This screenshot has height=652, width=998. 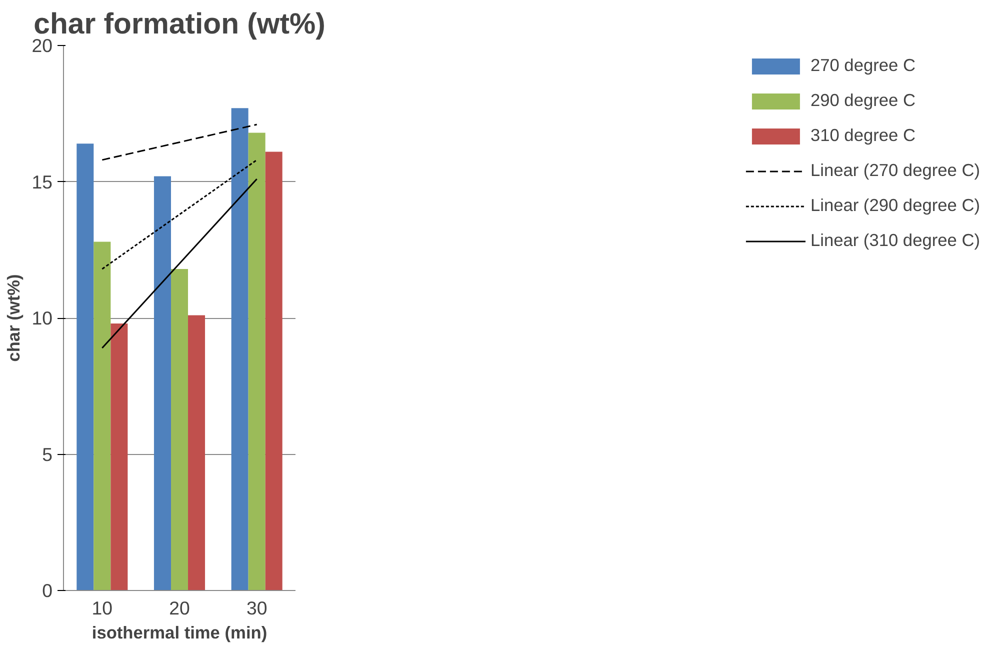 What do you see at coordinates (102, 608) in the screenshot?
I see `x-tick-label: 10` at bounding box center [102, 608].